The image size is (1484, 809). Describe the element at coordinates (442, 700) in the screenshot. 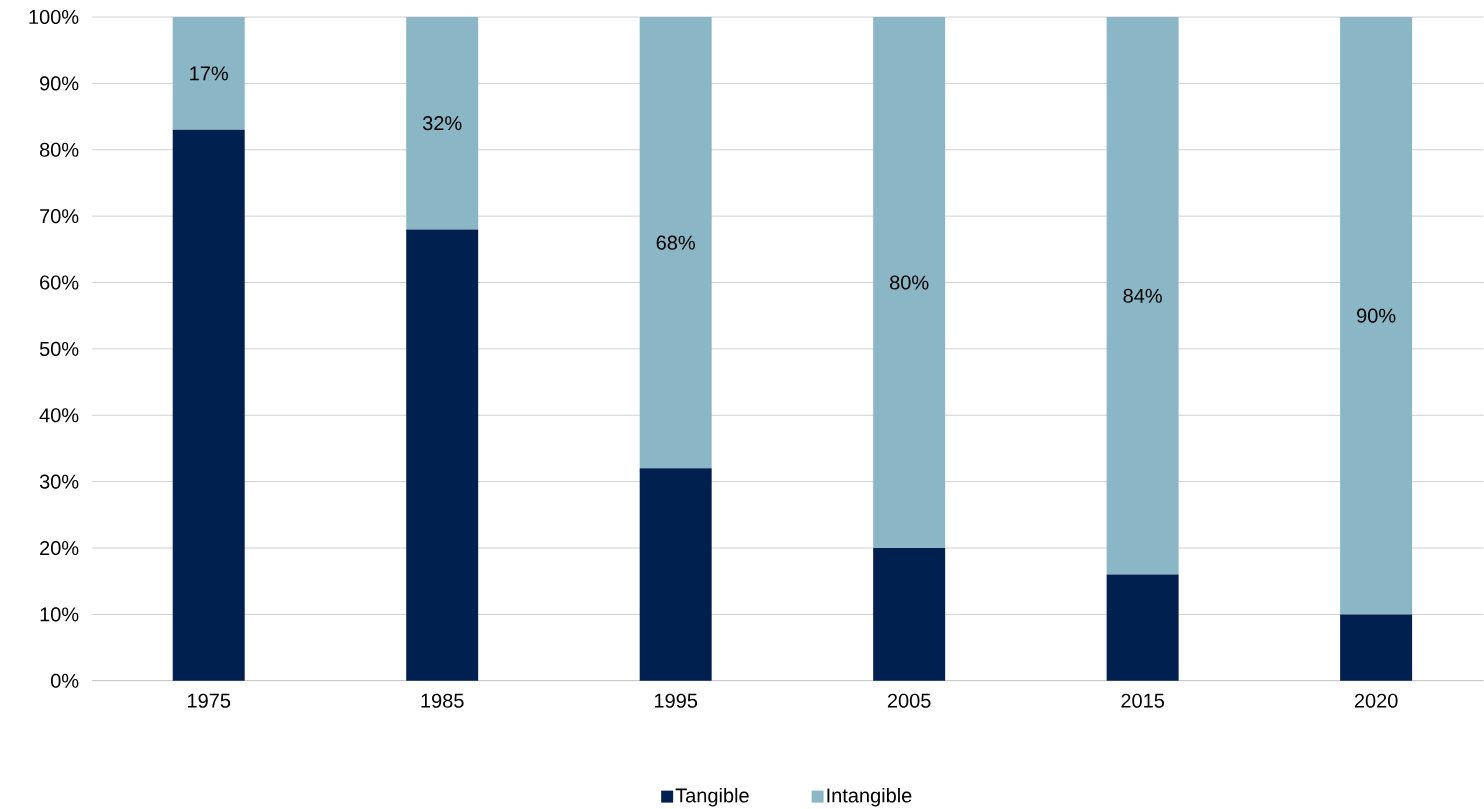

I see `x-tick-label: 1985` at that location.